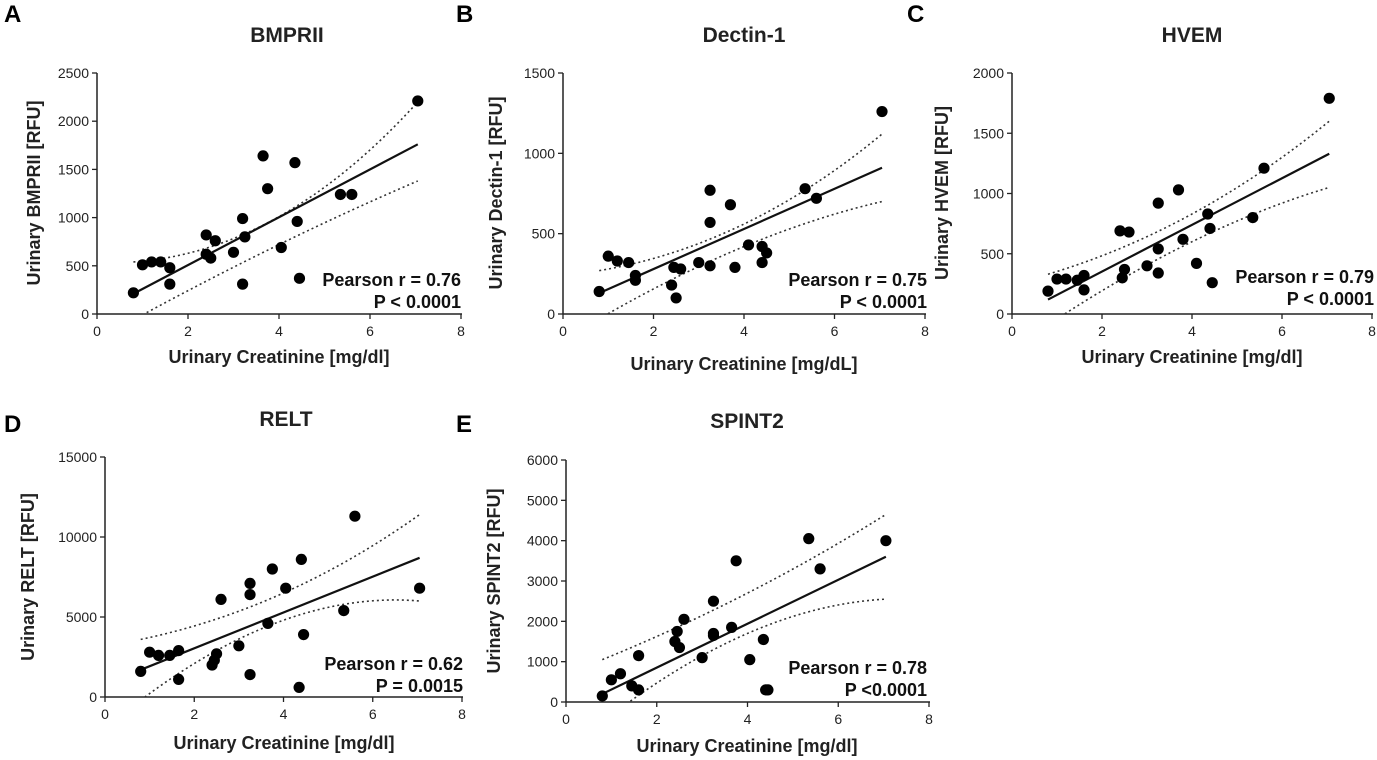 Image resolution: width=1377 pixels, height=760 pixels. What do you see at coordinates (747, 421) in the screenshot?
I see `chart-title: SPINT2` at bounding box center [747, 421].